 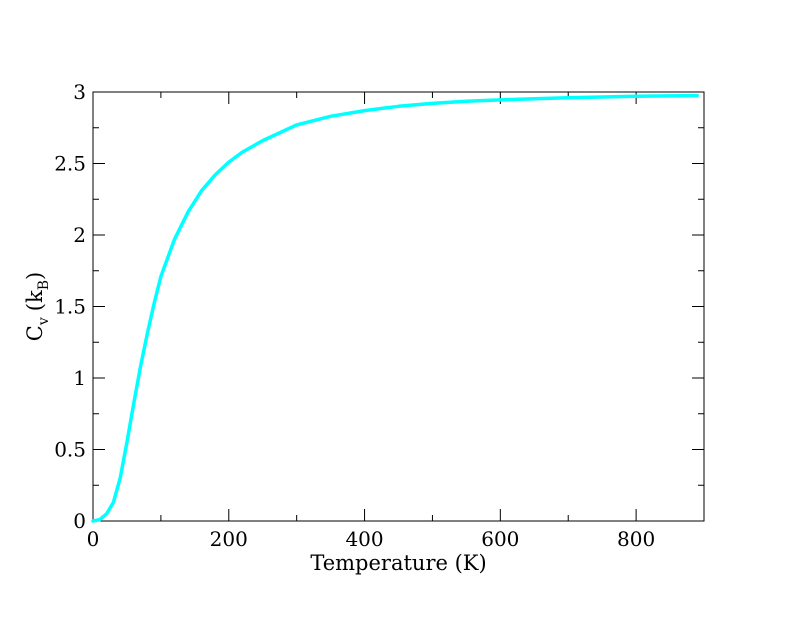 I want to click on y-tick-label: 3, so click(x=79, y=92).